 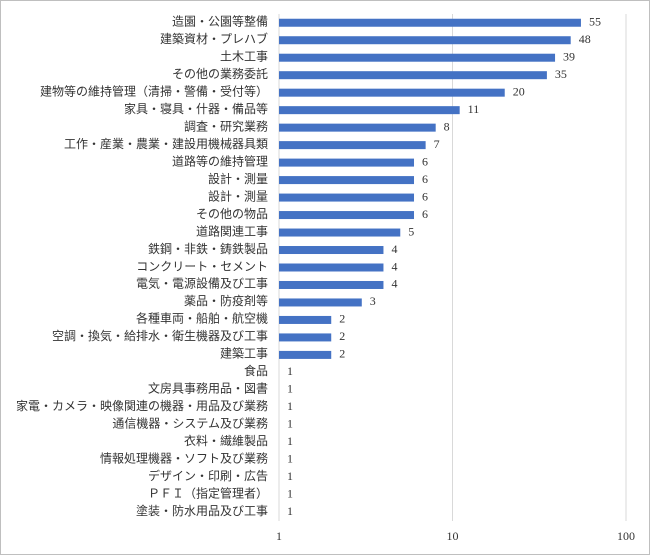 What do you see at coordinates (373, 301) in the screenshot?
I see `value-label: 3` at bounding box center [373, 301].